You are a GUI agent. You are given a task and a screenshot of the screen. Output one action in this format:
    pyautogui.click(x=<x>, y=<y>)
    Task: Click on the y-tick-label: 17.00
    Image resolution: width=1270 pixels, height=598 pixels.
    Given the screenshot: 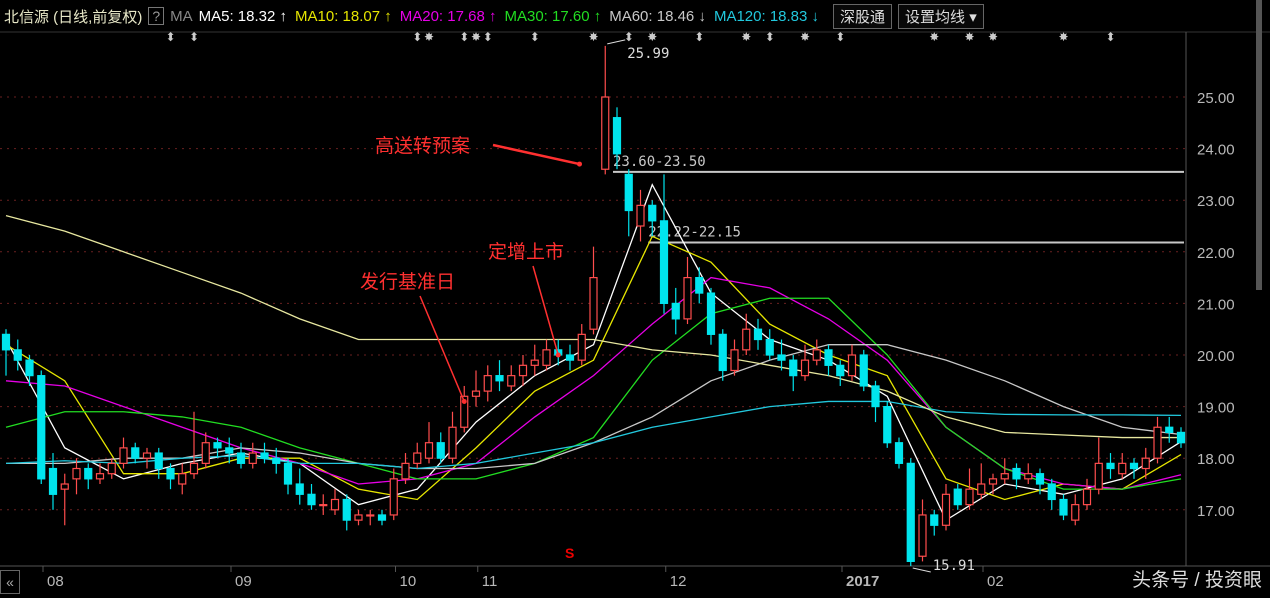 What is the action you would take?
    pyautogui.click(x=1216, y=511)
    